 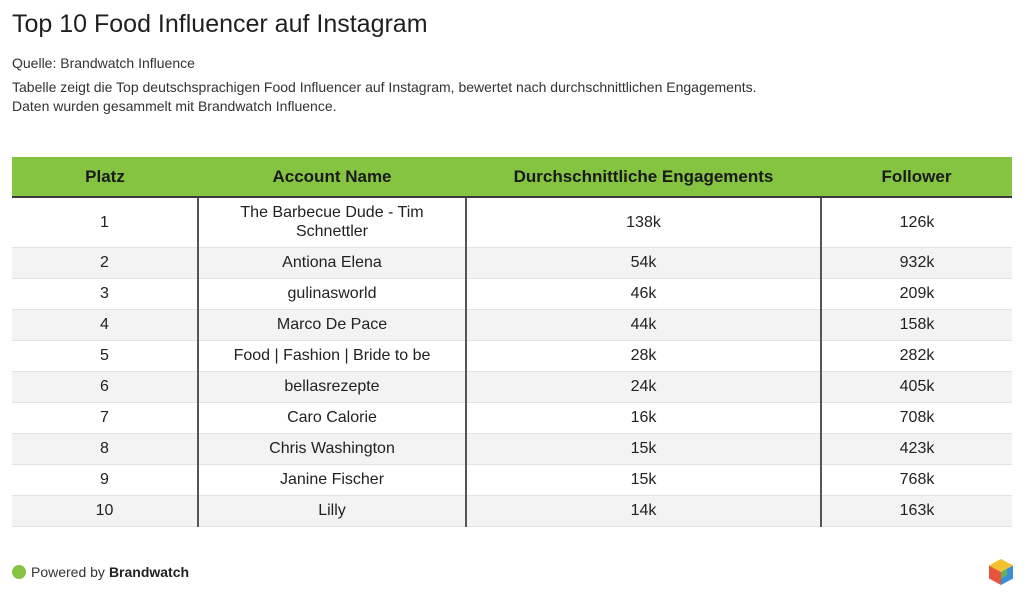 What do you see at coordinates (916, 222) in the screenshot?
I see `follower-cell: 126k` at bounding box center [916, 222].